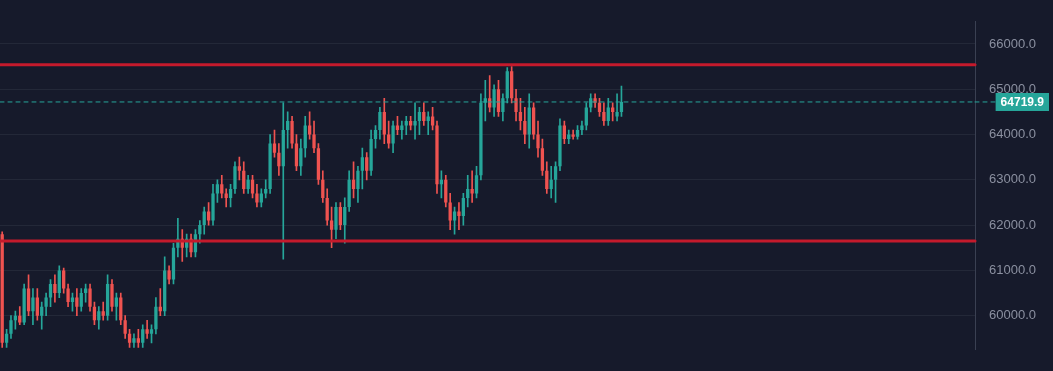 The image size is (1053, 371). Describe the element at coordinates (1012, 269) in the screenshot. I see `y-tick-label: 61000.0` at that location.